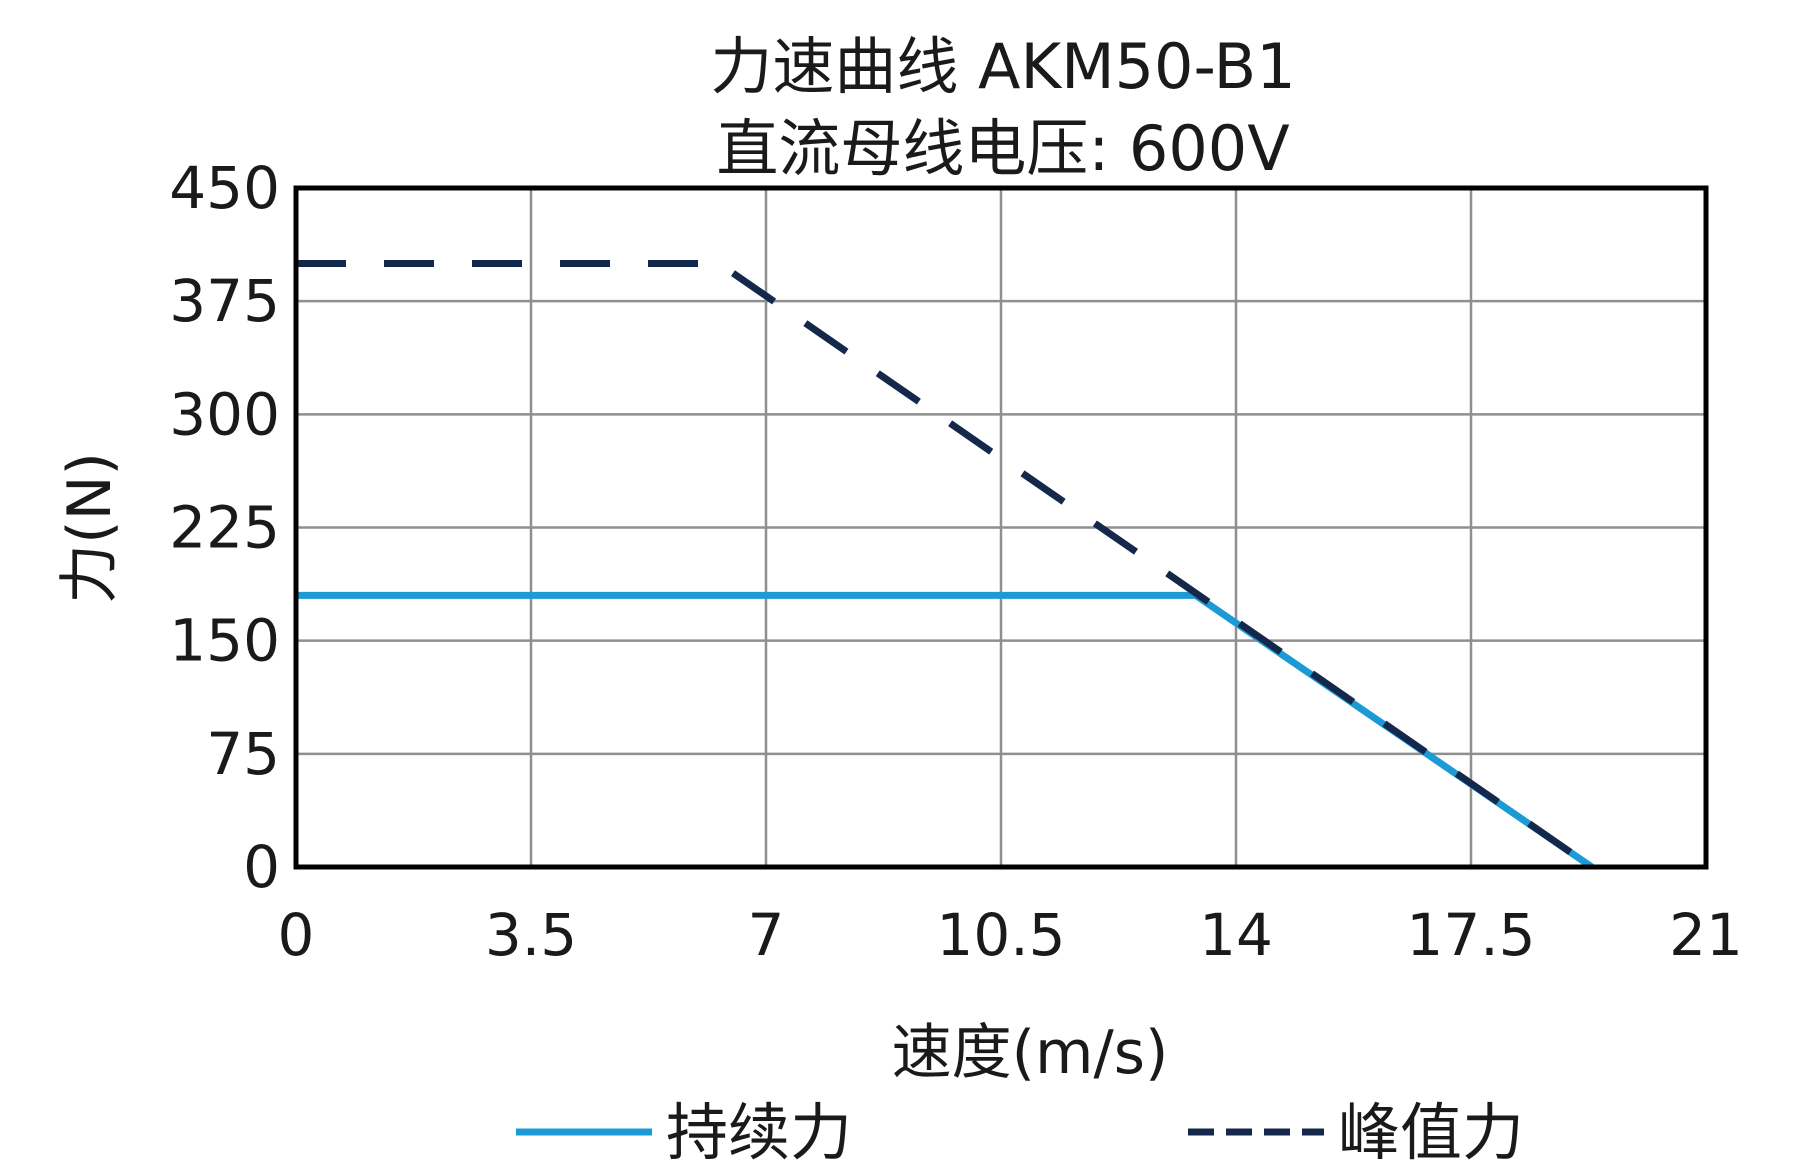  I want to click on y-tick-label: 375, so click(224, 301).